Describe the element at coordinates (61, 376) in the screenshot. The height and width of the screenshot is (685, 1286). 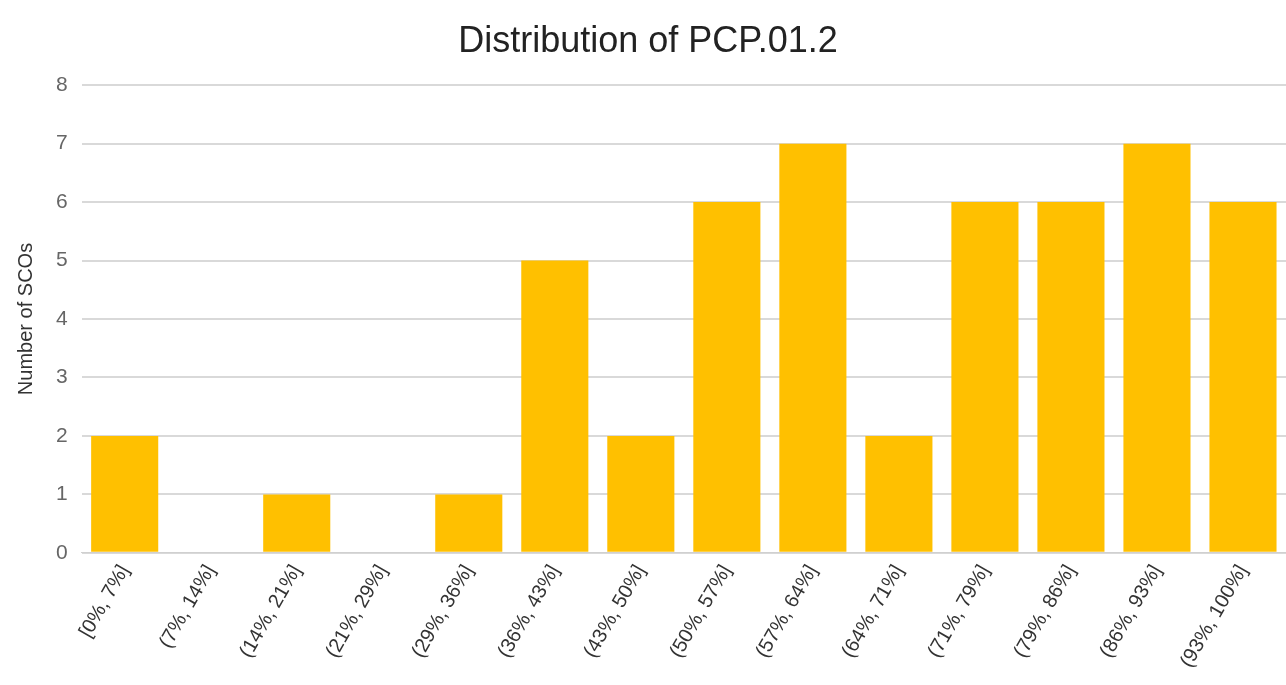
I see `y-tick-label: 3` at that location.